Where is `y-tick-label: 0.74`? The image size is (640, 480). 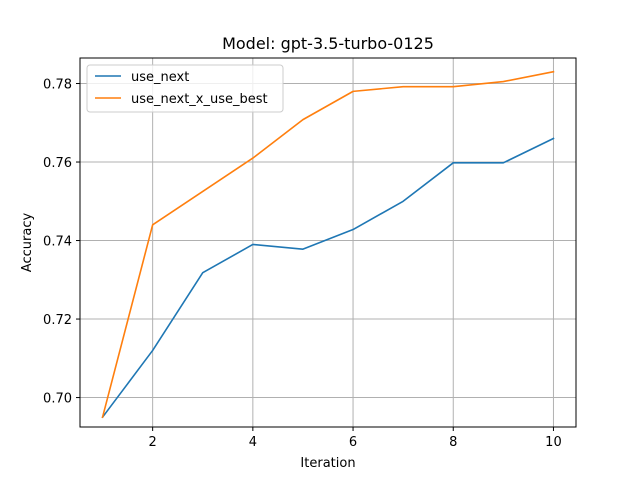
y-tick-label: 0.74 is located at coordinates (57, 242).